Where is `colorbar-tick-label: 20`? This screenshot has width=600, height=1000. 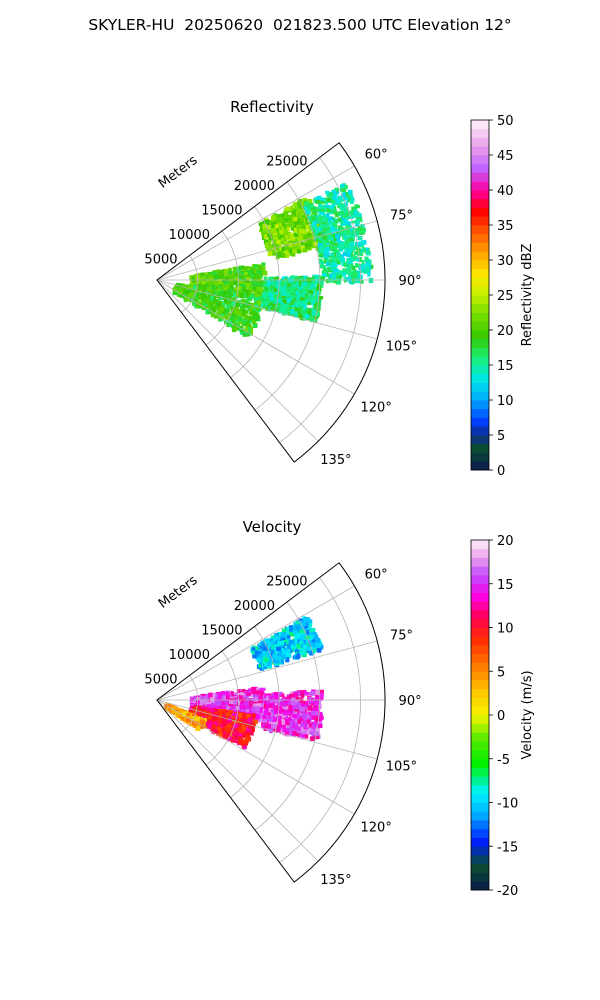
colorbar-tick-label: 20 is located at coordinates (505, 331).